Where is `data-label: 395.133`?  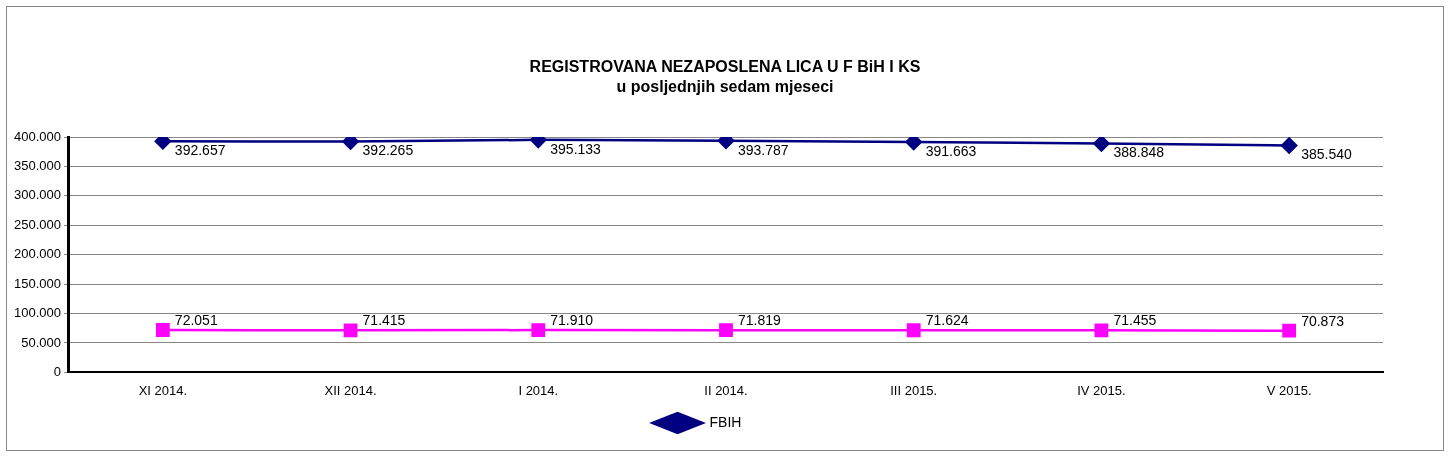 data-label: 395.133 is located at coordinates (576, 148).